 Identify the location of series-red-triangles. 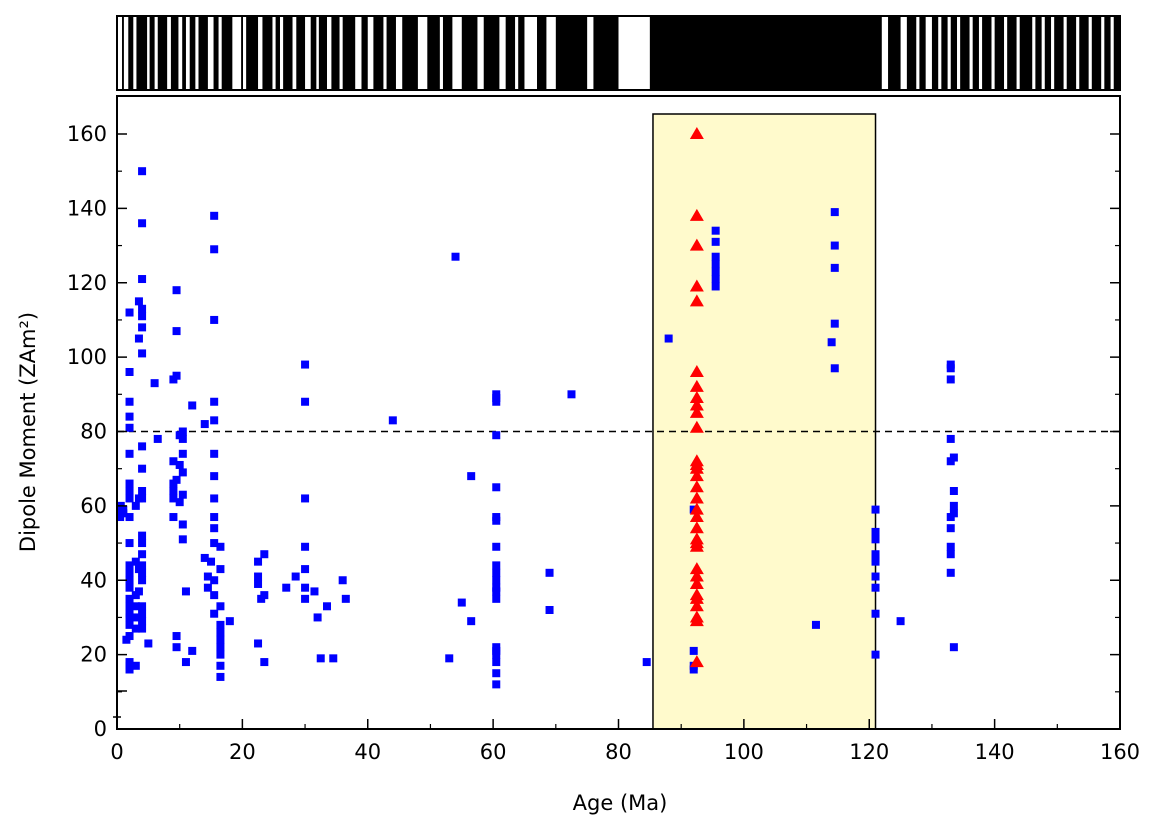
(696, 397).